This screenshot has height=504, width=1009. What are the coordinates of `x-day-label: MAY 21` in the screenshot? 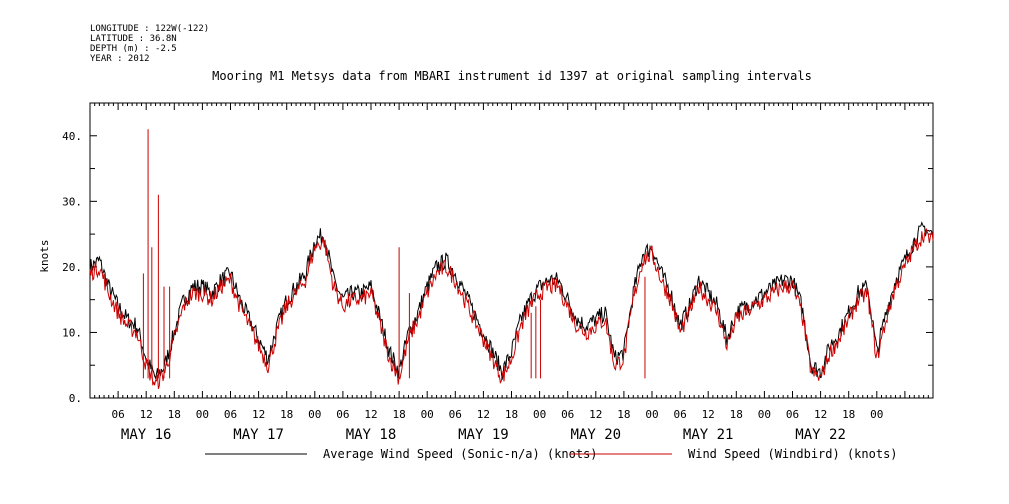 It's located at (708, 435).